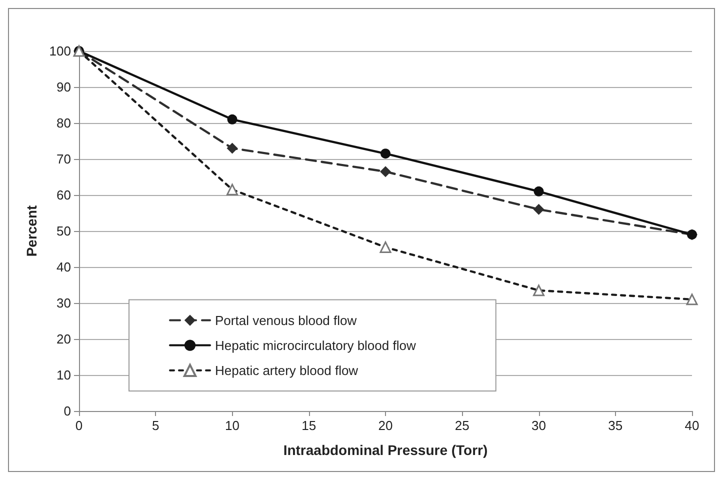  What do you see at coordinates (315, 345) in the screenshot?
I see `legend-label: Hepatic microcirculatory blood flow` at bounding box center [315, 345].